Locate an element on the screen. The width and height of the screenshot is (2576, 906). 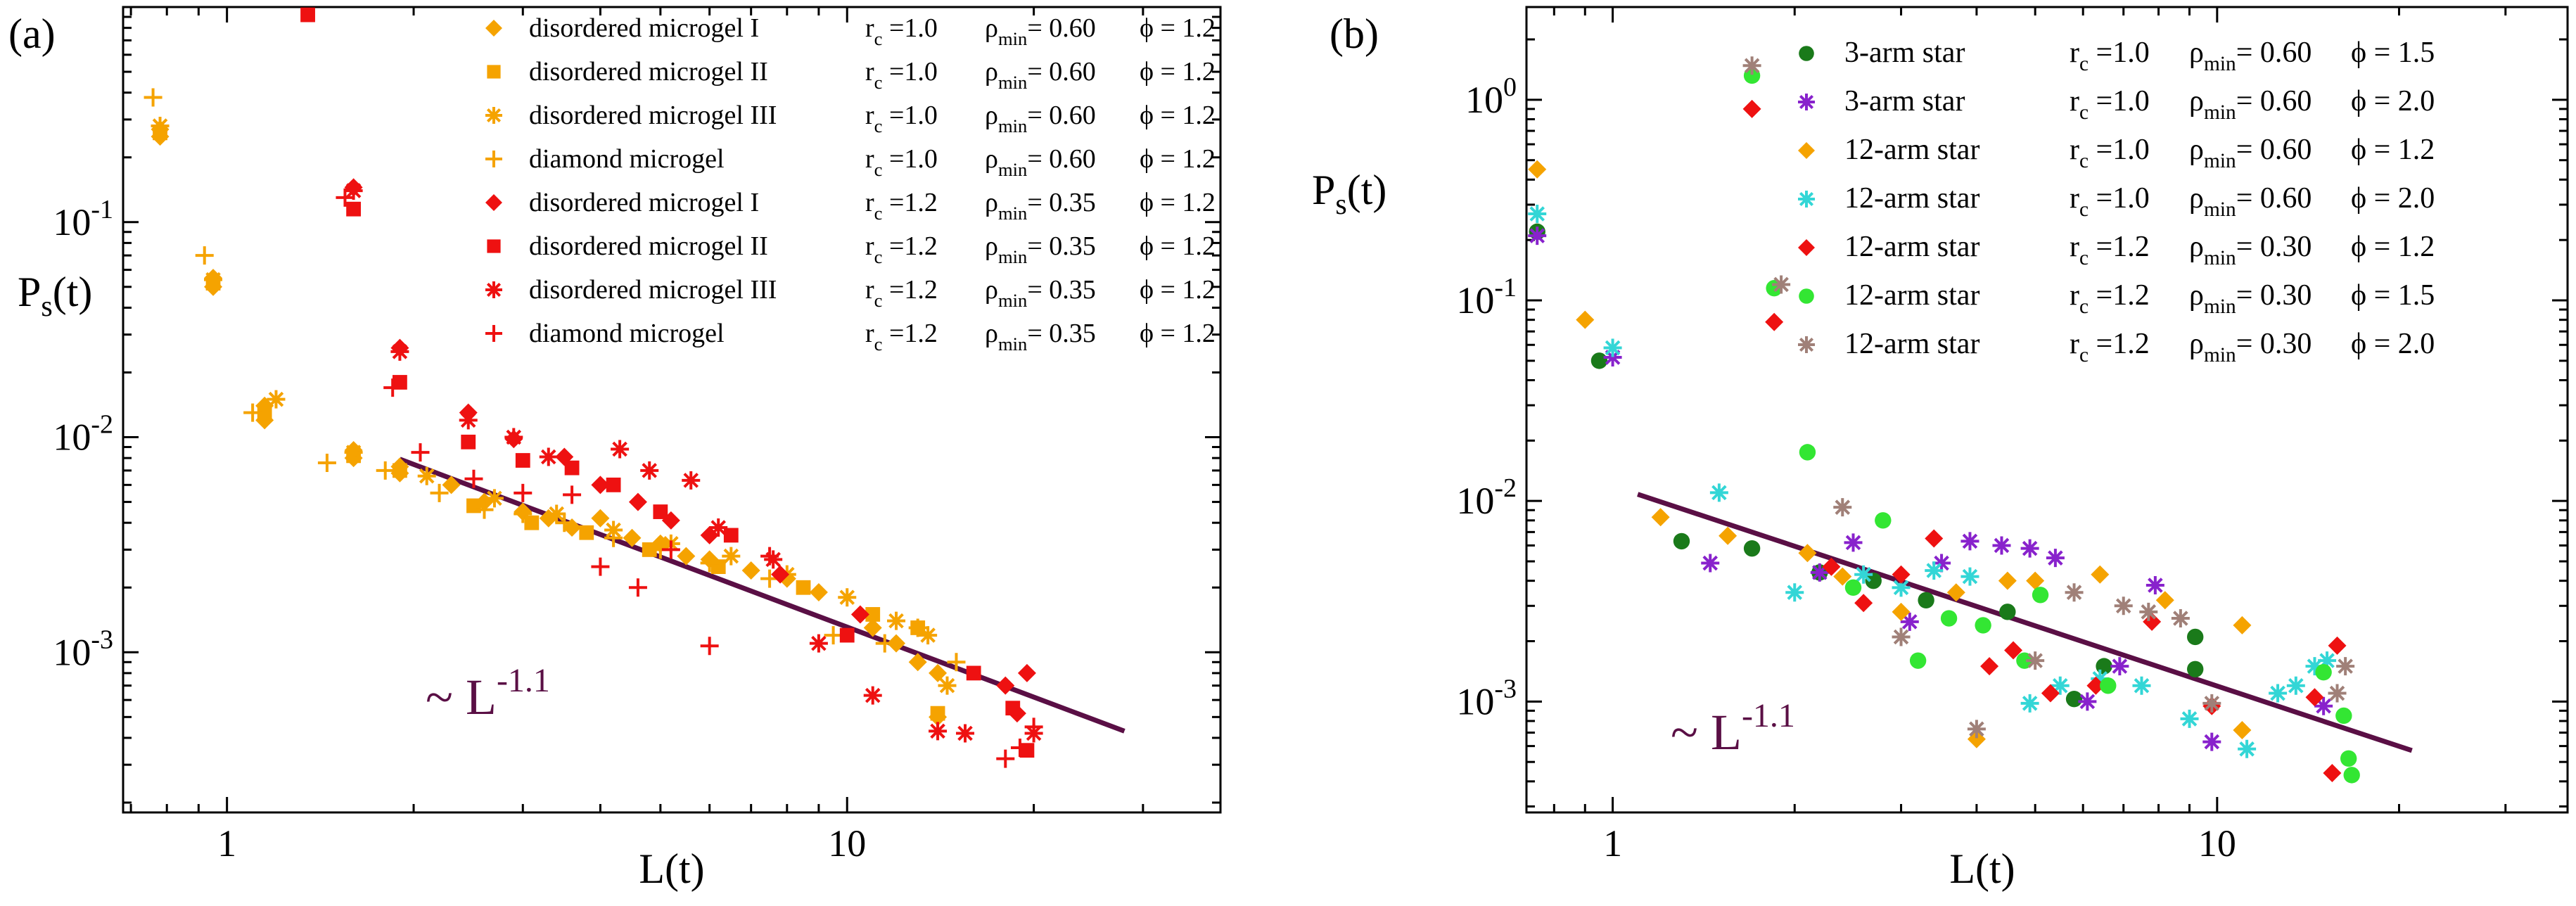
legend-entry: 12-arm star rc =1.0 ρmin= 0.60 ϕ = 1.2 is located at coordinates (2116, 153).